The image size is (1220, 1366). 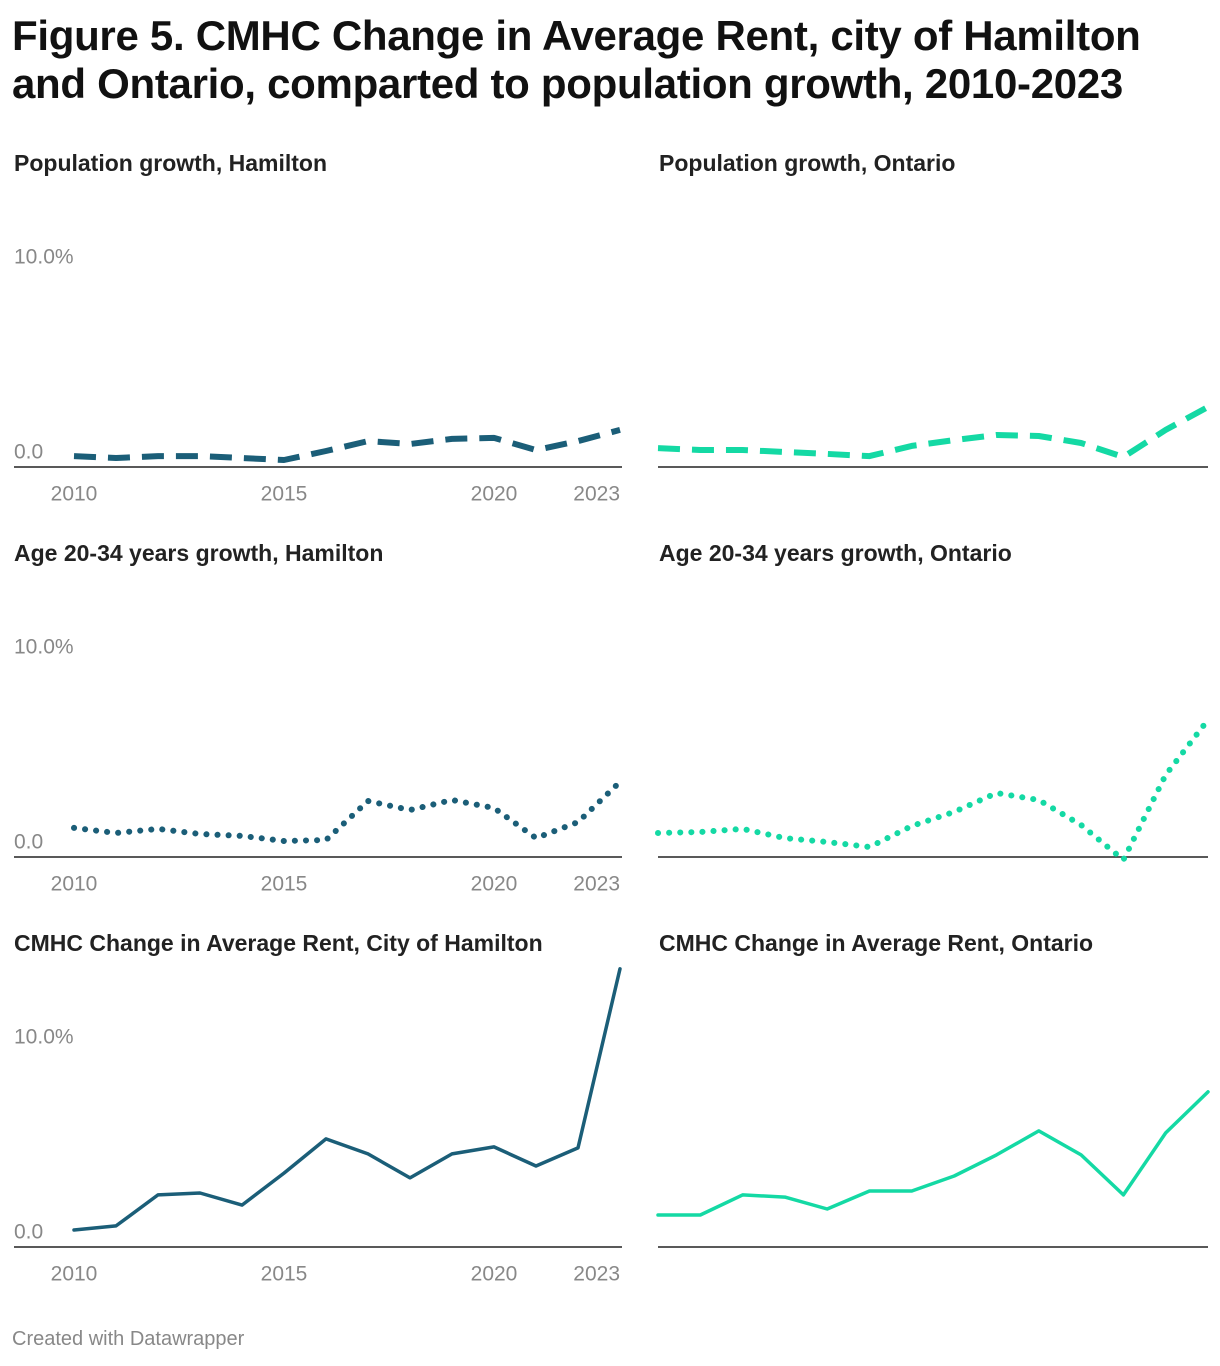 I want to click on panel-title: Age 20-34 years growth, Ontario, so click(x=835, y=553).